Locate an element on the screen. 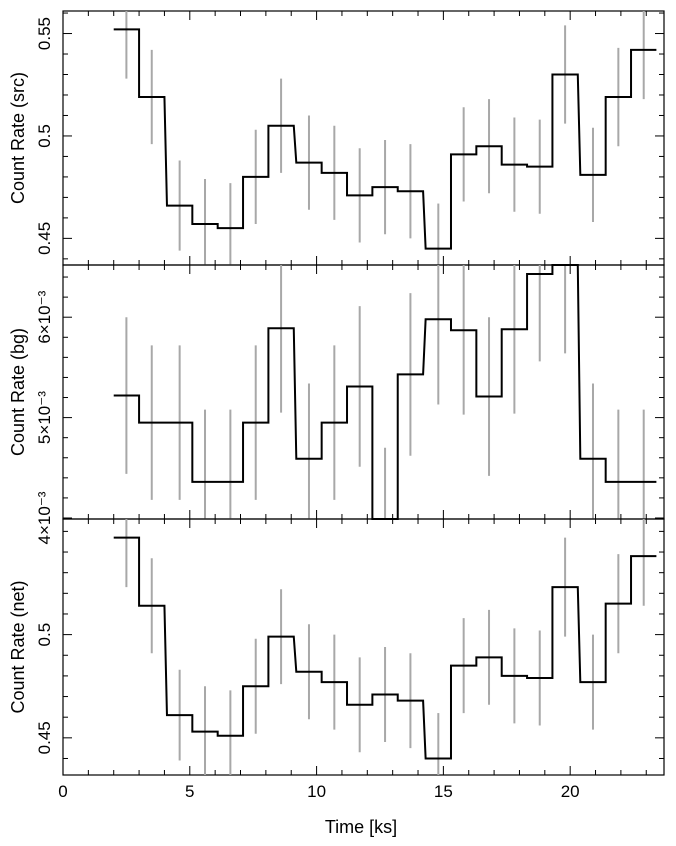 The height and width of the screenshot is (846, 676). y-axis-label-net: Count Rate (net) is located at coordinates (18, 646).